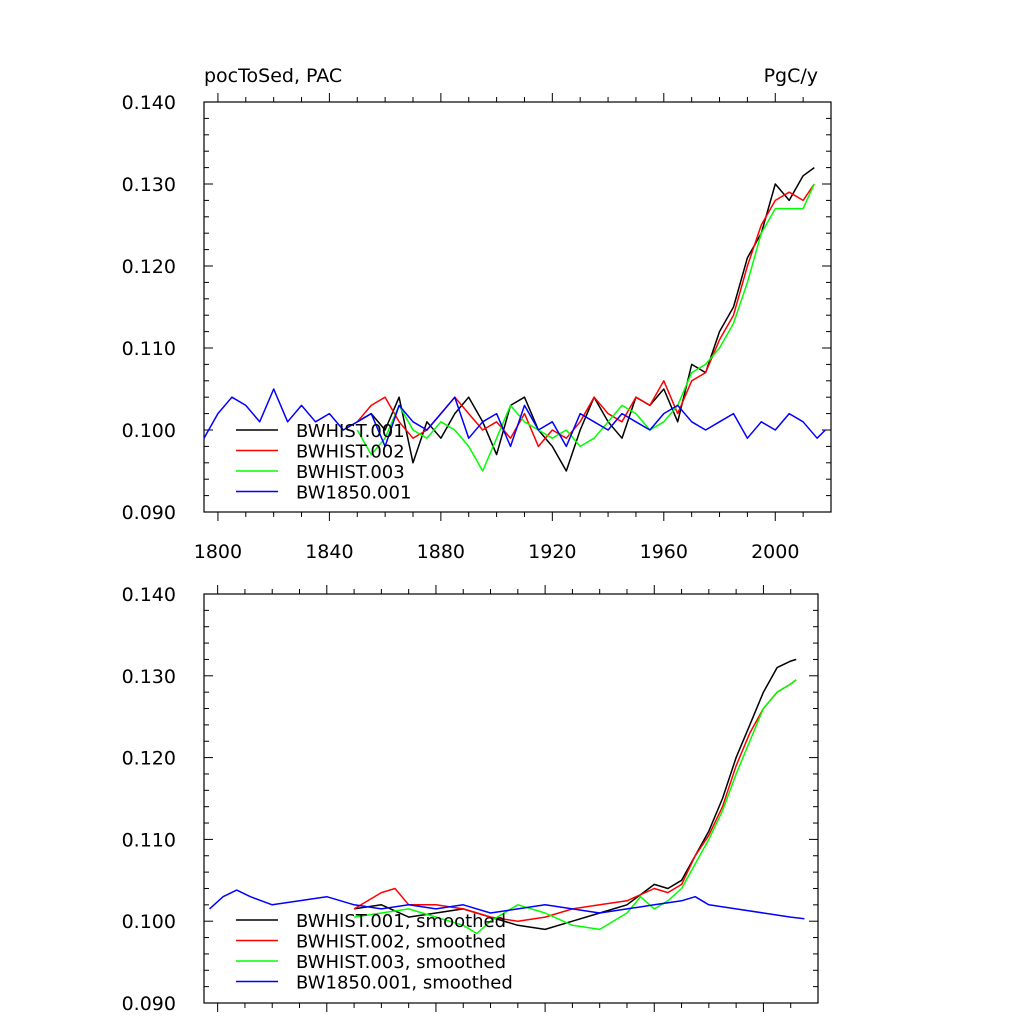 This screenshot has height=1024, width=1024. What do you see at coordinates (353, 493) in the screenshot?
I see `legend-label: BW1850.001` at bounding box center [353, 493].